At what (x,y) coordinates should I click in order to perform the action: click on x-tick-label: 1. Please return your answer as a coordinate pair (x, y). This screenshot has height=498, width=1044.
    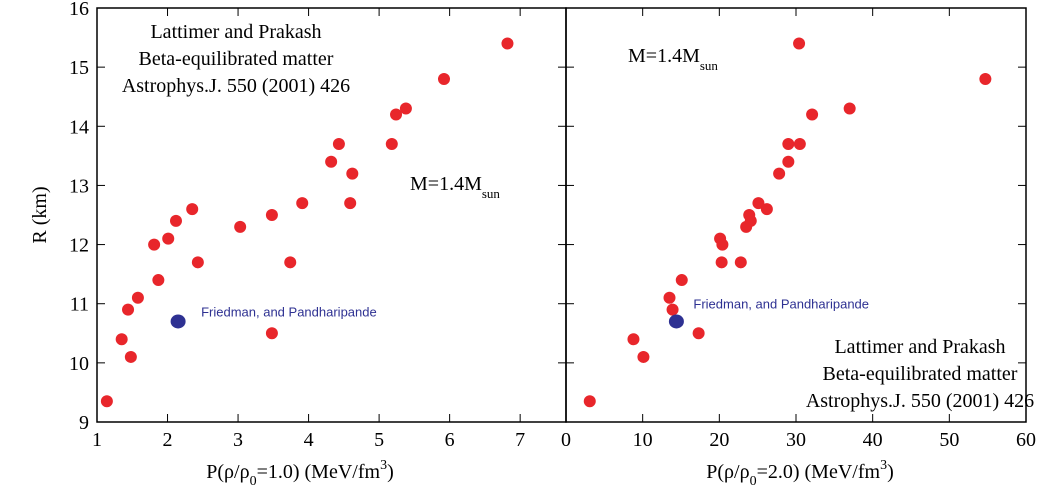
    Looking at the image, I should click on (97, 440).